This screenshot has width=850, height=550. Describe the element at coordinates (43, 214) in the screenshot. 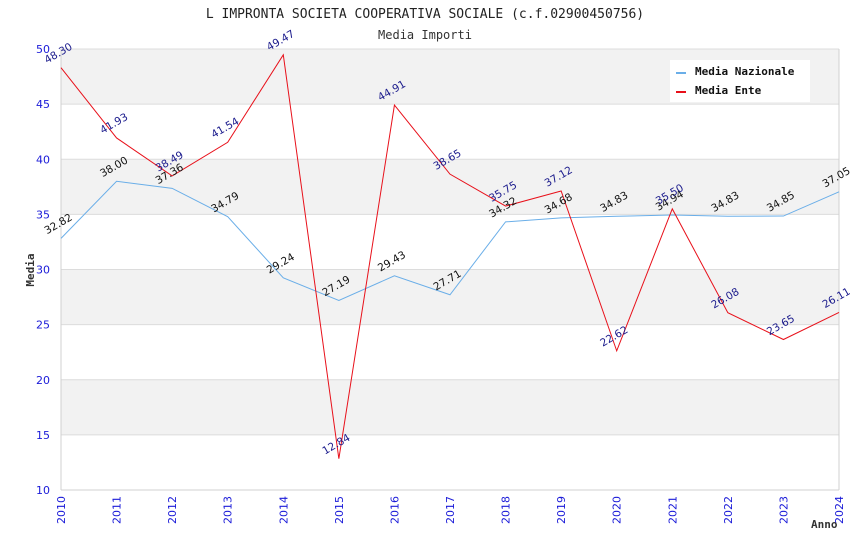

I see `y-tick-label: 35` at that location.